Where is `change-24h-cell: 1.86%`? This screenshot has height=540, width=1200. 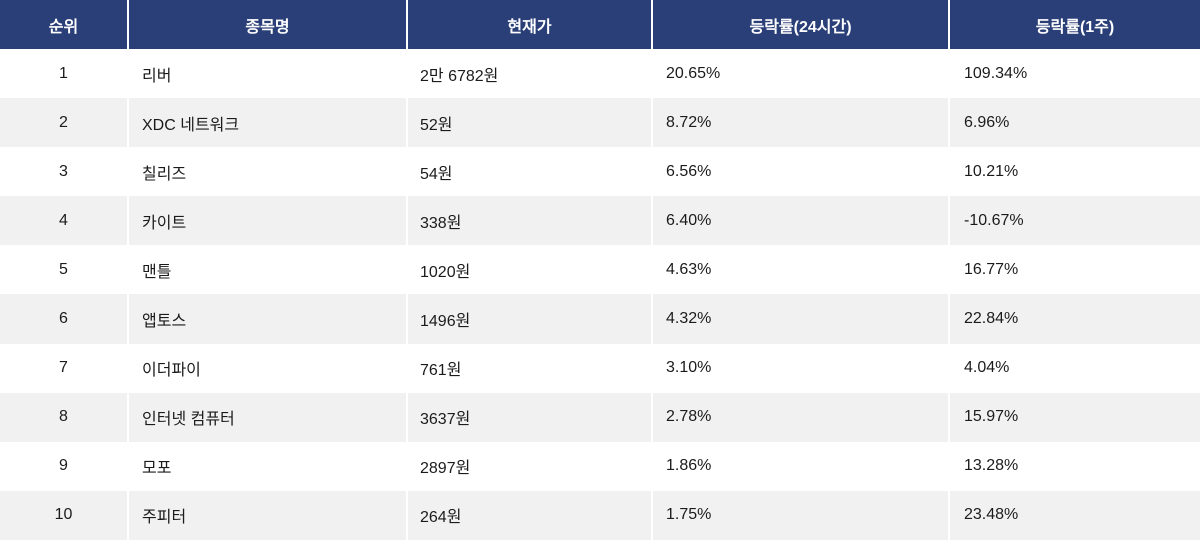
change-24h-cell: 1.86% is located at coordinates (801, 466).